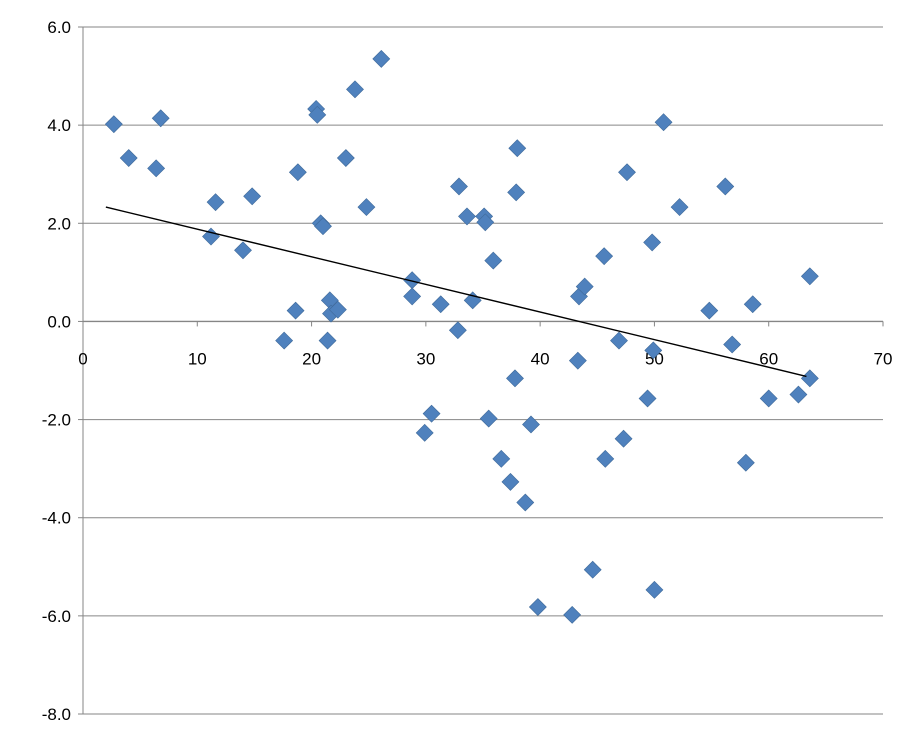  What do you see at coordinates (540, 358) in the screenshot?
I see `x-tick-label: 40` at bounding box center [540, 358].